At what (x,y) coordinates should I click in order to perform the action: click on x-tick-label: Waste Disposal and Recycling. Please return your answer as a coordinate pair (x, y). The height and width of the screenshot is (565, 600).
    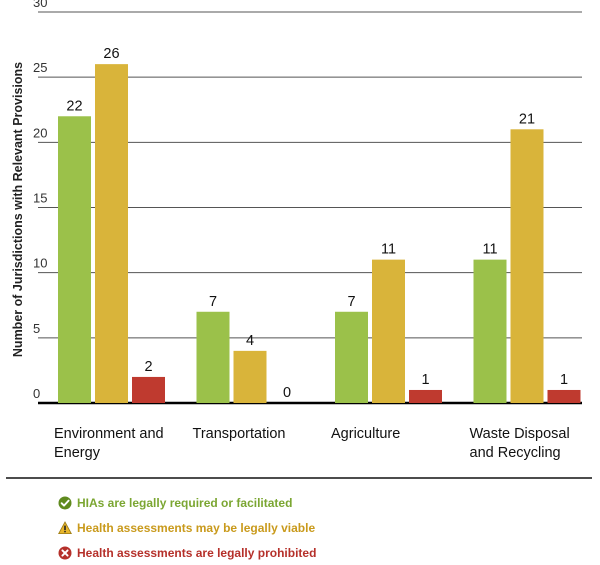
    Looking at the image, I should click on (520, 443).